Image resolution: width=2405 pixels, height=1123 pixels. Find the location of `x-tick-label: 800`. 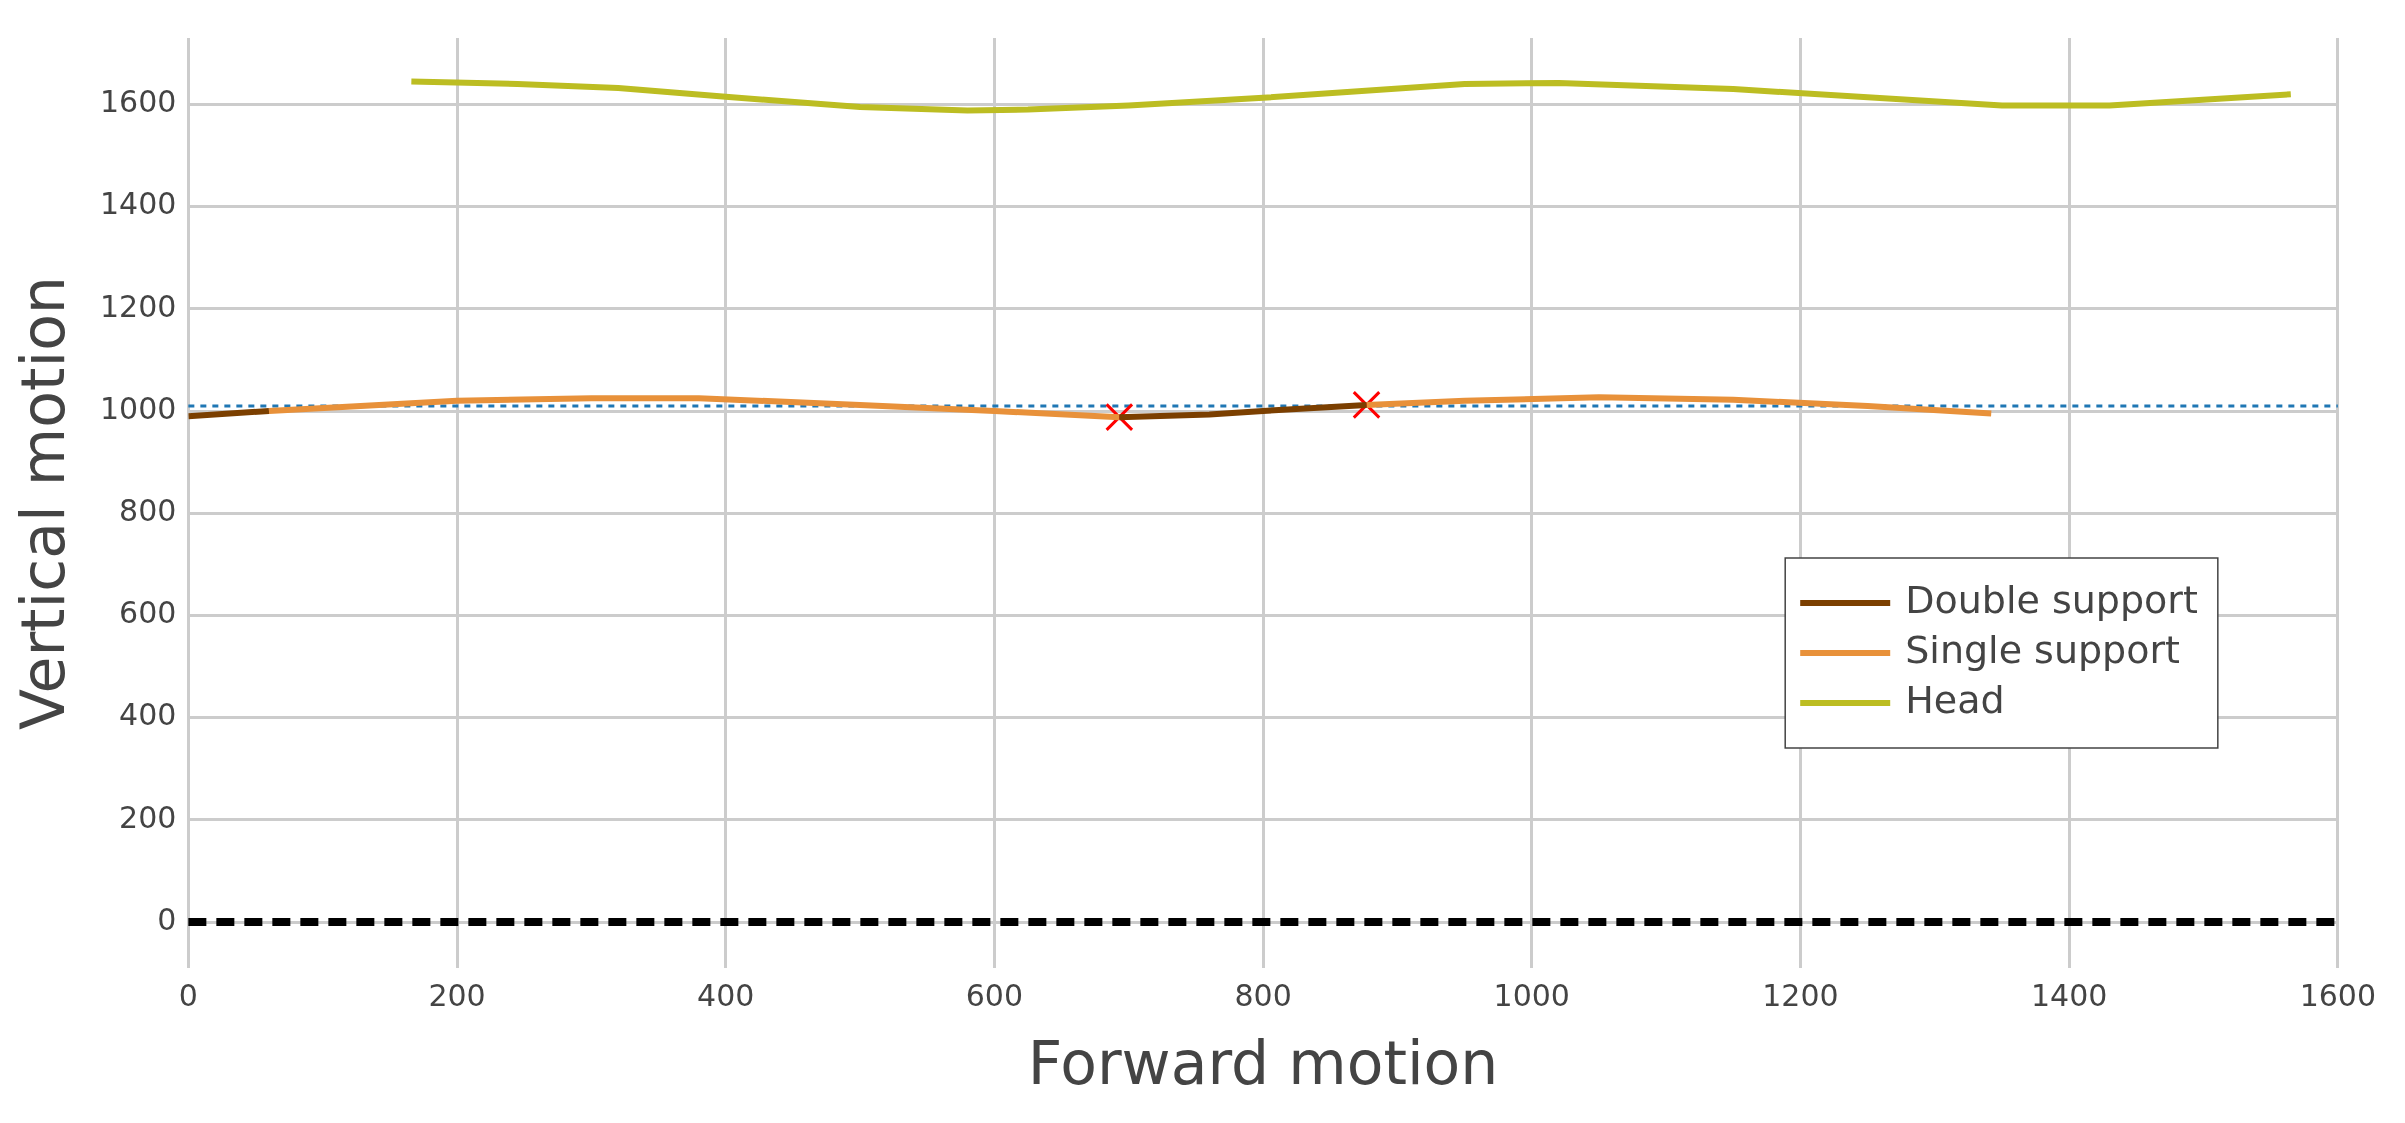

x-tick-label: 800 is located at coordinates (1263, 995).